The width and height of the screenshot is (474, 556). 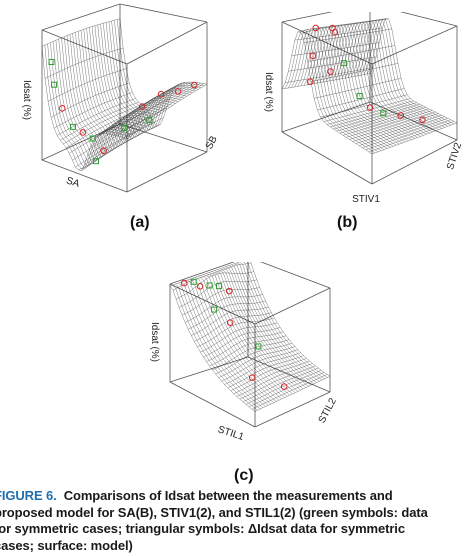 What do you see at coordinates (268, 92) in the screenshot?
I see `z-axis-label-b: Idsat (%)` at bounding box center [268, 92].